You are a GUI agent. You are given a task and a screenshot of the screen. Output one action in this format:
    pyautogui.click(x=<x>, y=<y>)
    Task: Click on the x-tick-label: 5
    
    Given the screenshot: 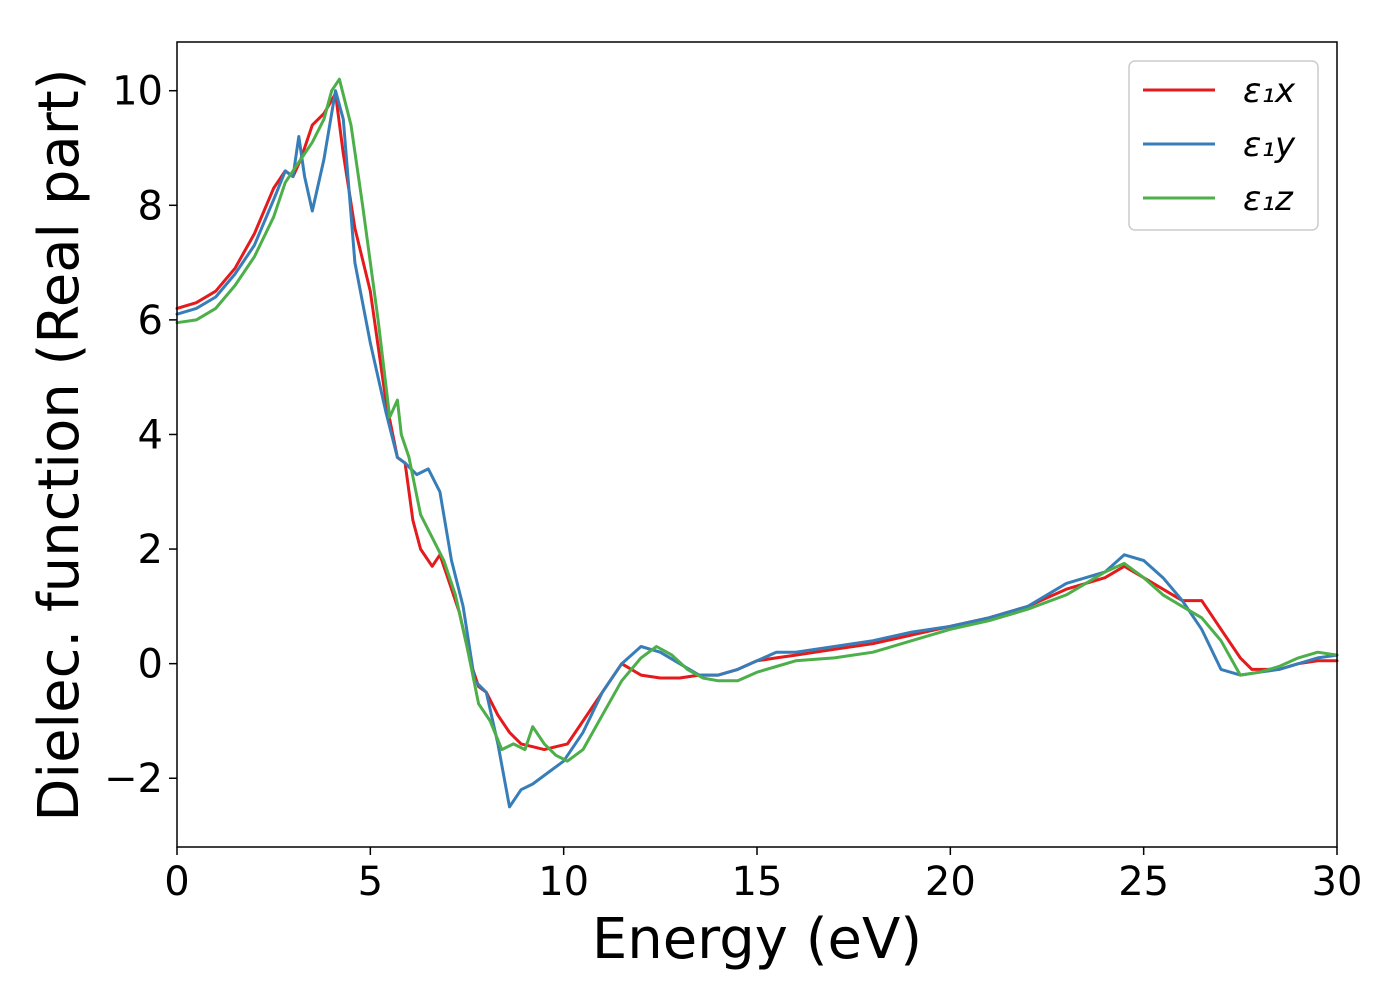 What is the action you would take?
    pyautogui.click(x=370, y=882)
    